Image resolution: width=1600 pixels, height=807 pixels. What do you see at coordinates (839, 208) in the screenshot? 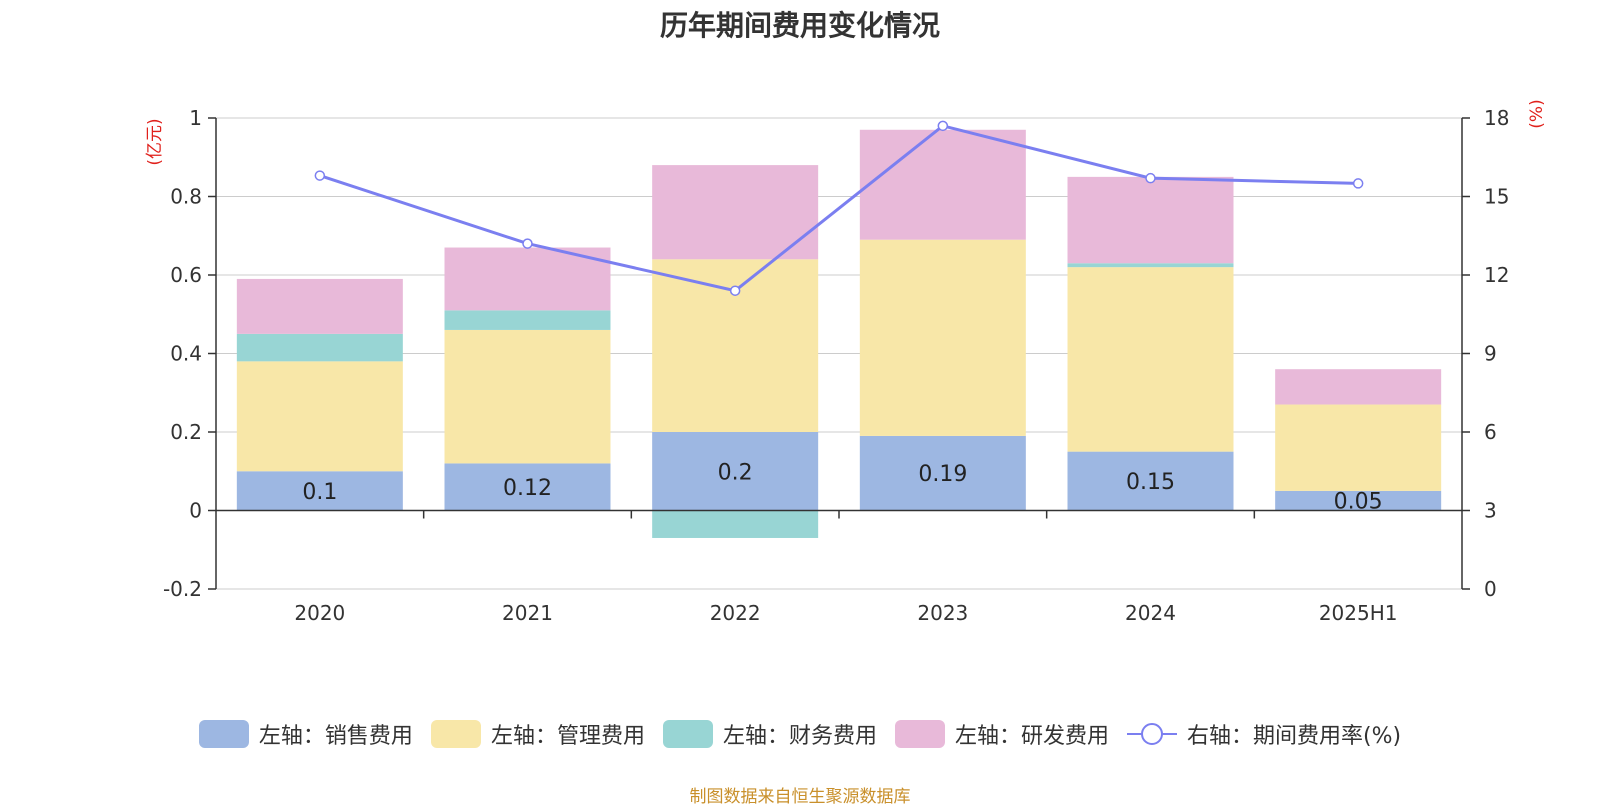
I see `rate-line` at bounding box center [839, 208].